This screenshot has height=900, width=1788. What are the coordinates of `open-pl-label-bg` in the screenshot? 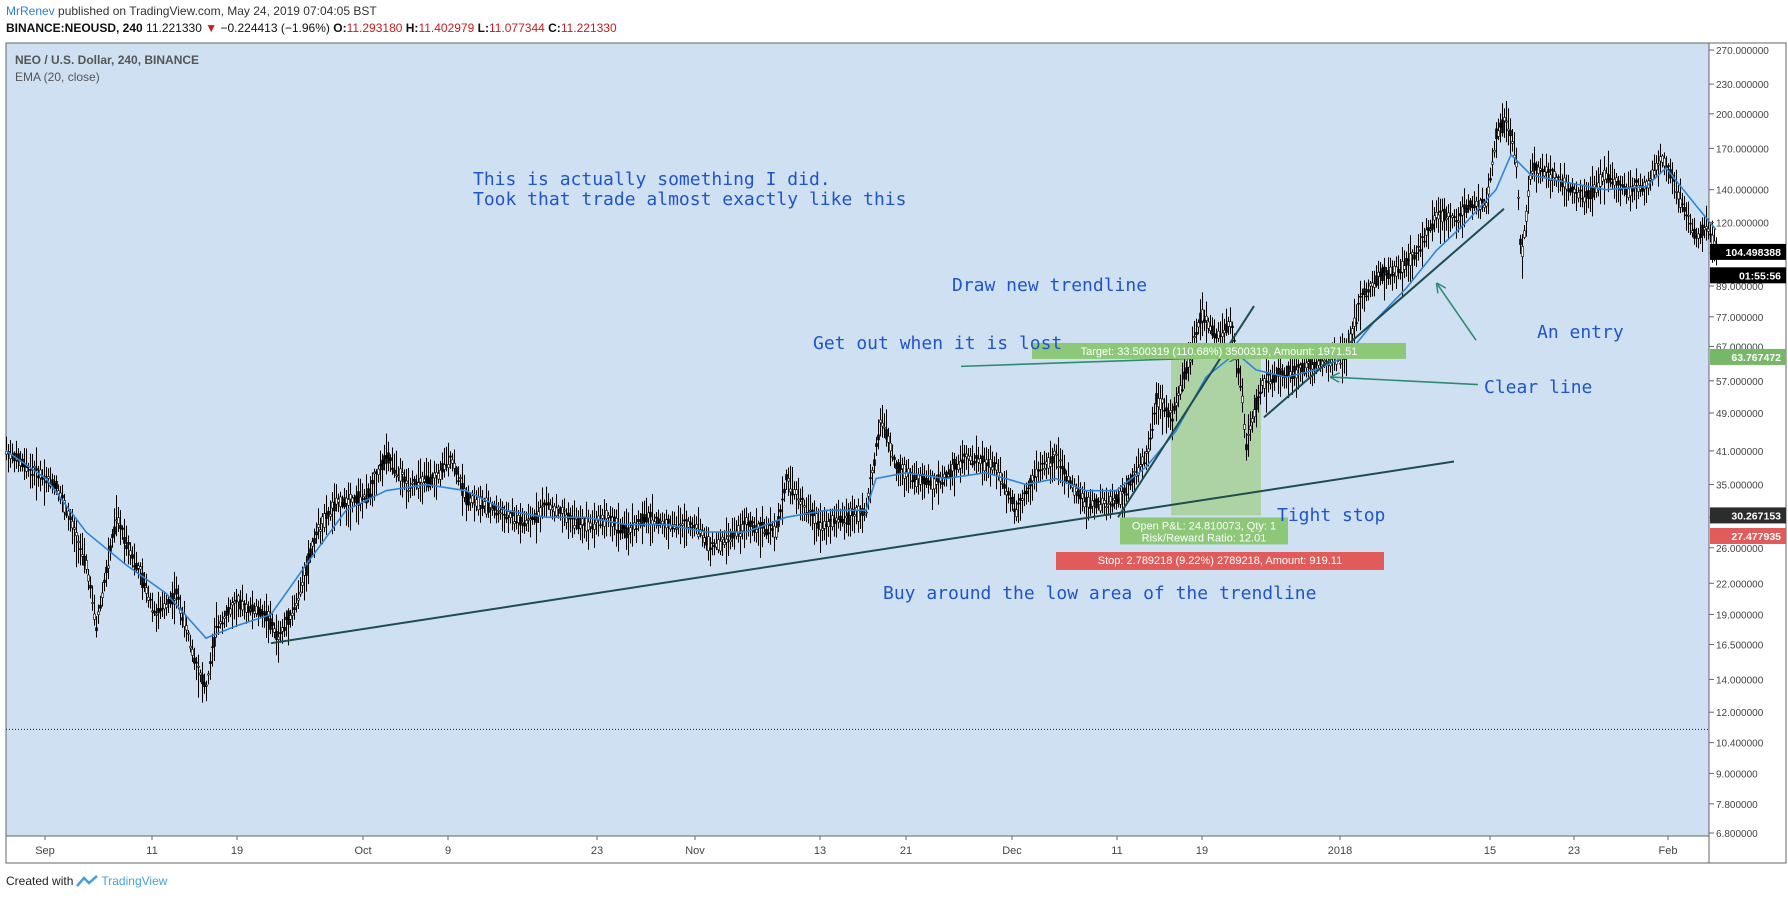 It's located at (1204, 531).